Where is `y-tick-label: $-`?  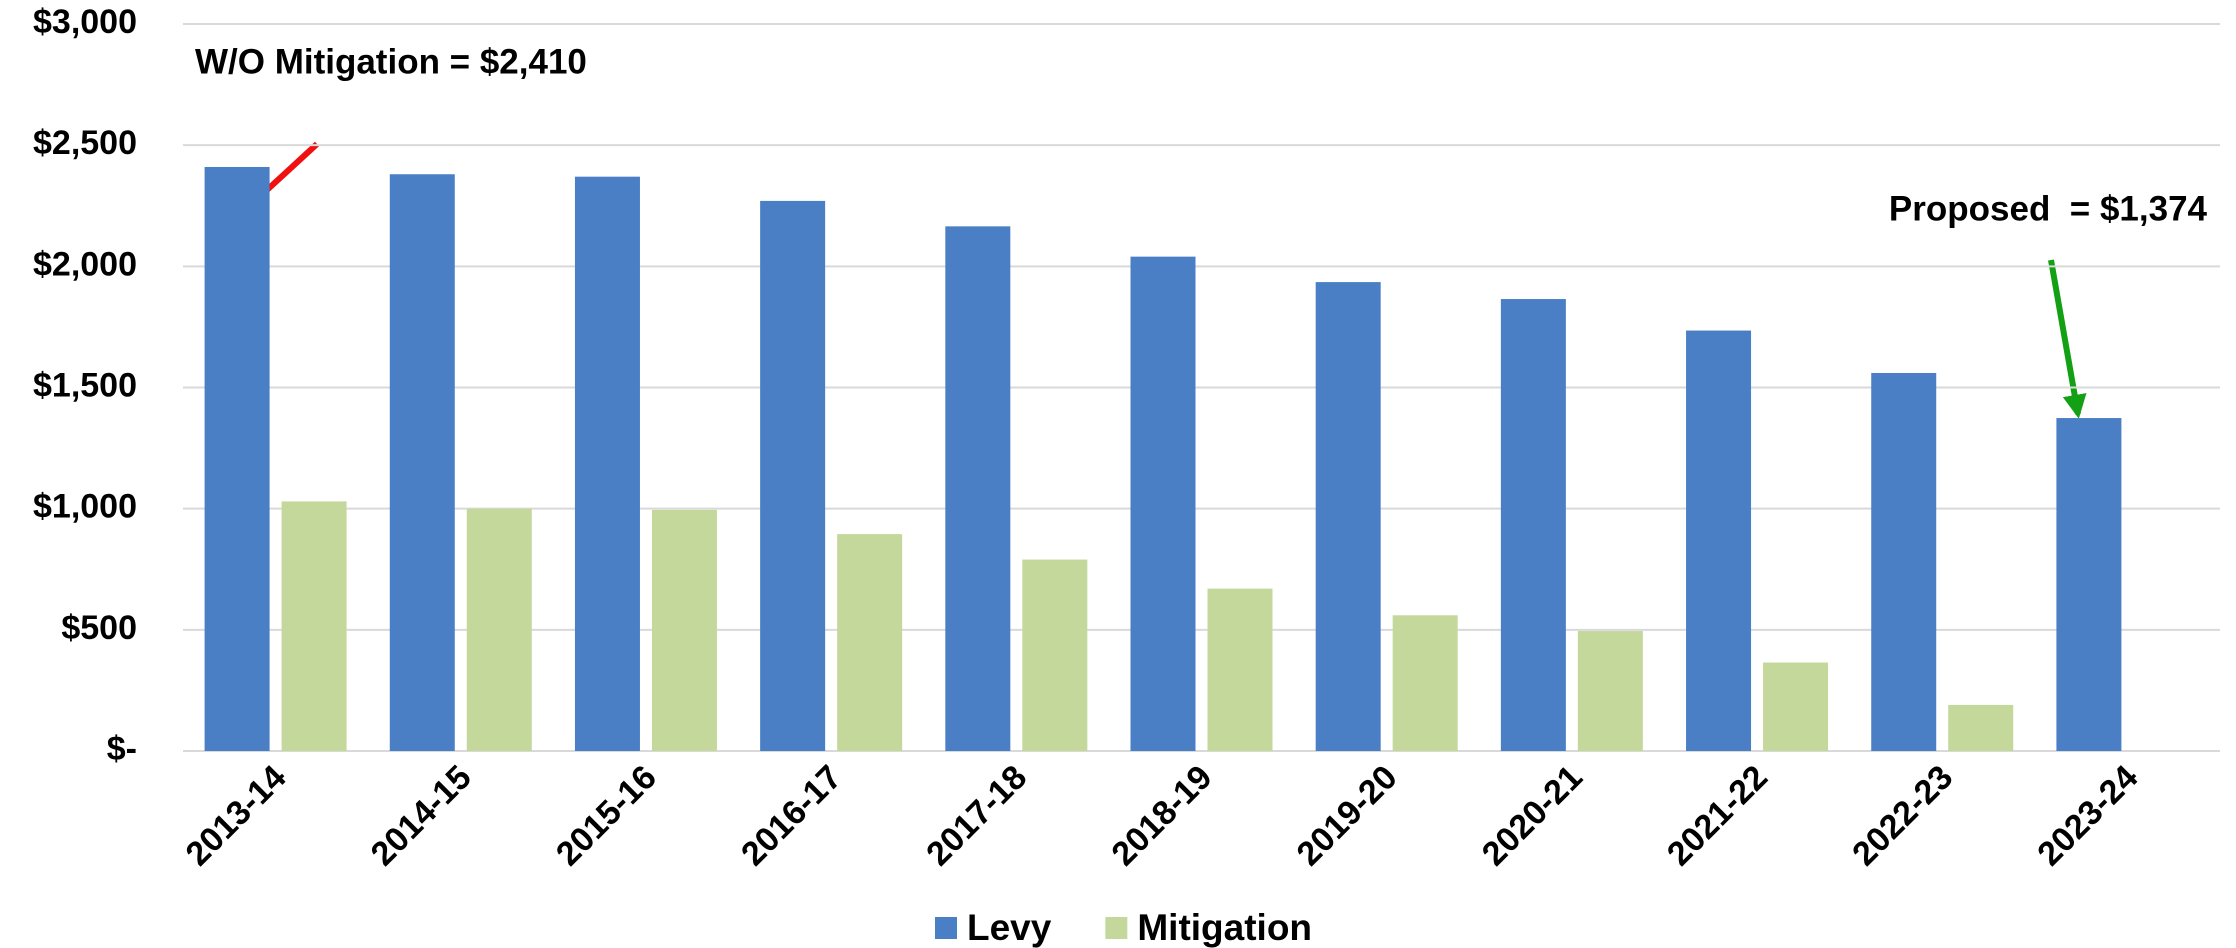 y-tick-label: $- is located at coordinates (122, 749).